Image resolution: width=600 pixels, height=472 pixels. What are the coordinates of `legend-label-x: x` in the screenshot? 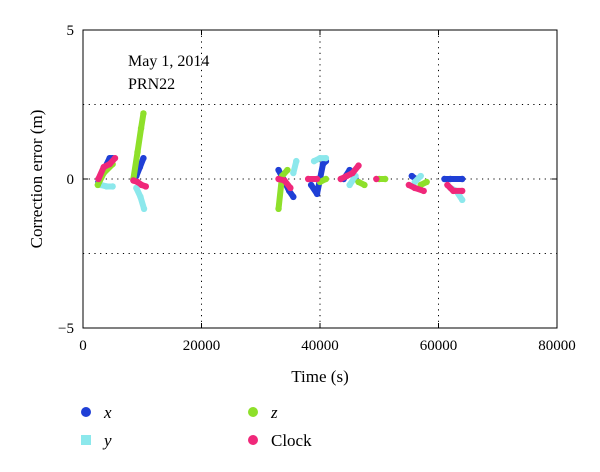 It's located at (107, 412).